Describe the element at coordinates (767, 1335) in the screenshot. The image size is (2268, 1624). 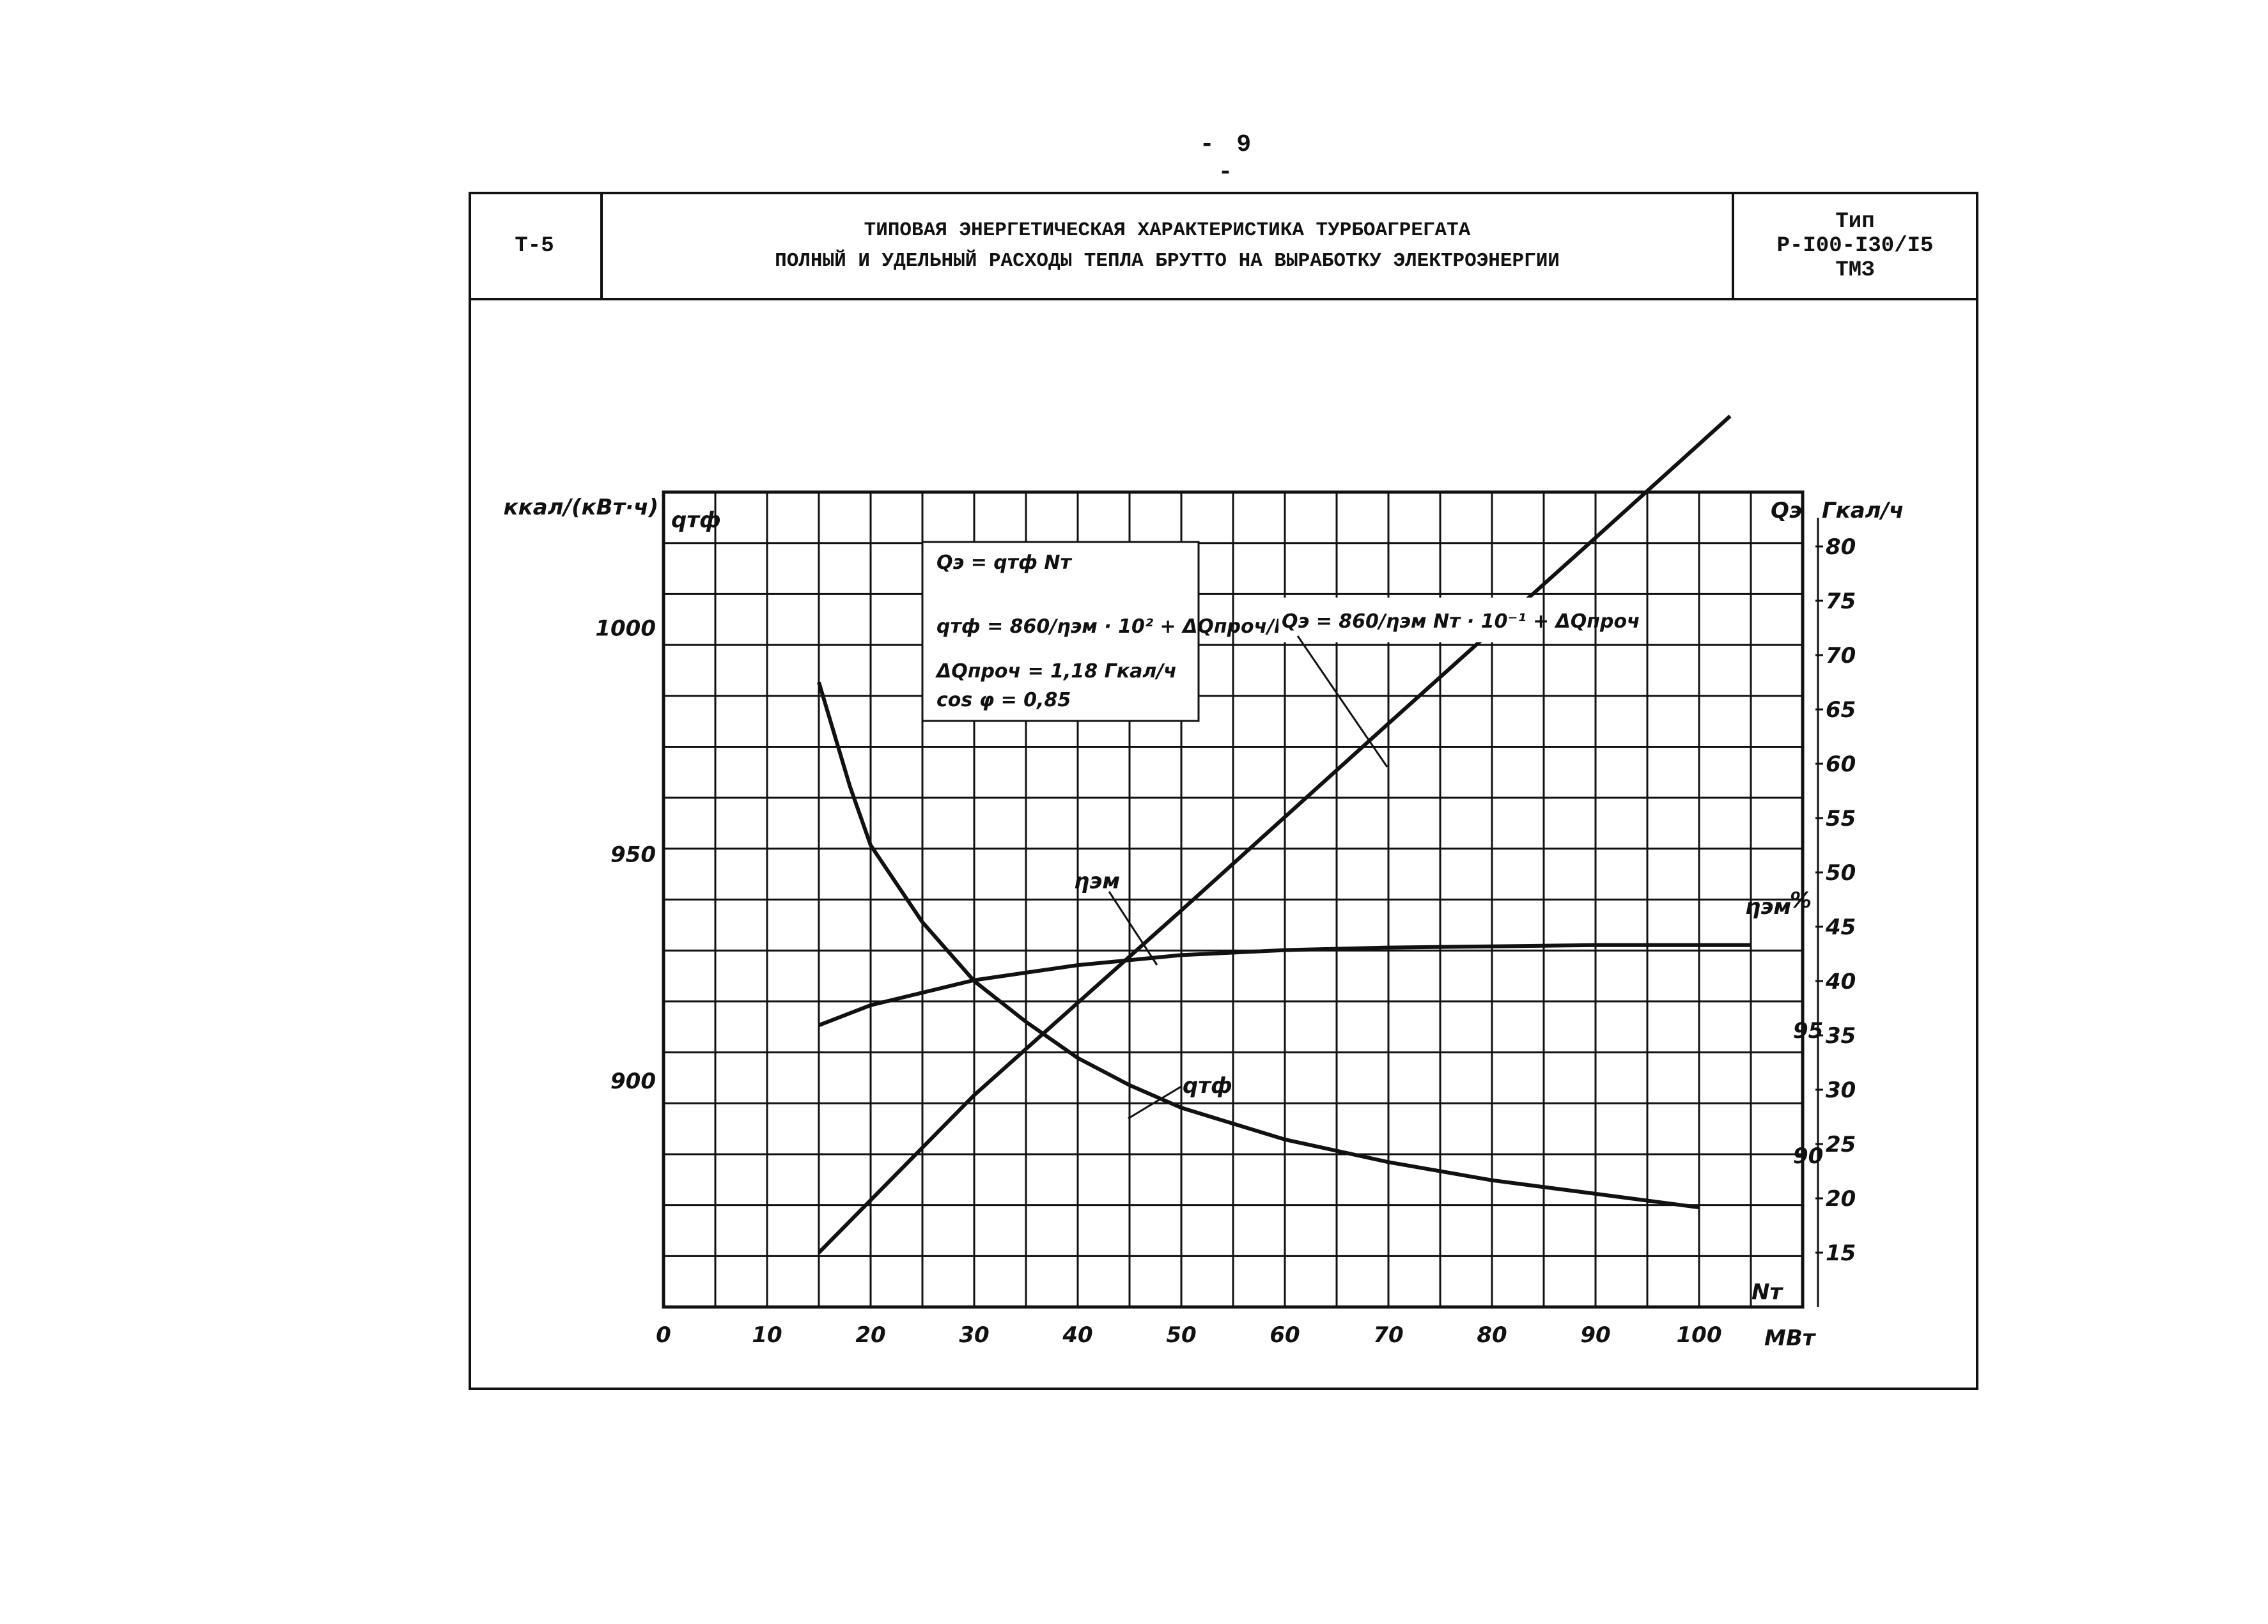
I see `x-tick-label: 10` at that location.